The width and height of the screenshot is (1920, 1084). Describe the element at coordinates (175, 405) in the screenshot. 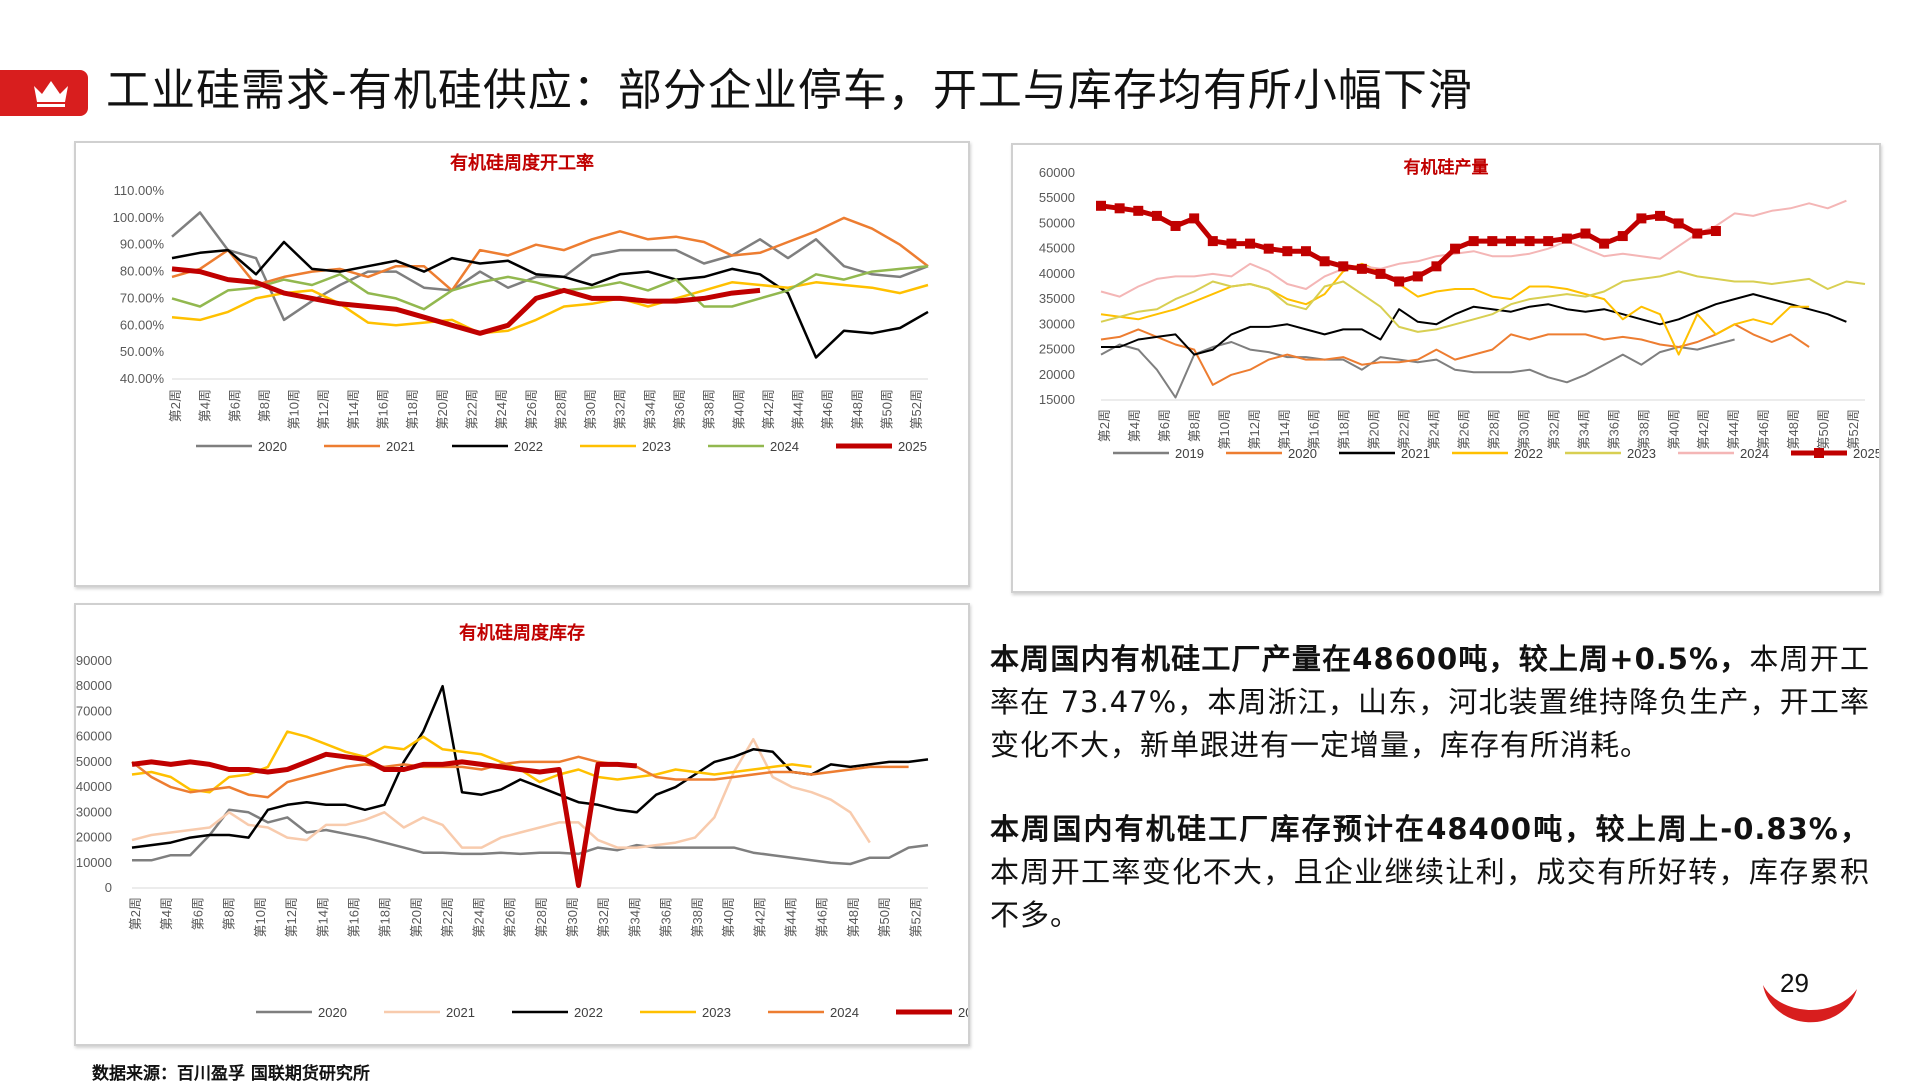

I see `x-tick-label: 第2周` at that location.